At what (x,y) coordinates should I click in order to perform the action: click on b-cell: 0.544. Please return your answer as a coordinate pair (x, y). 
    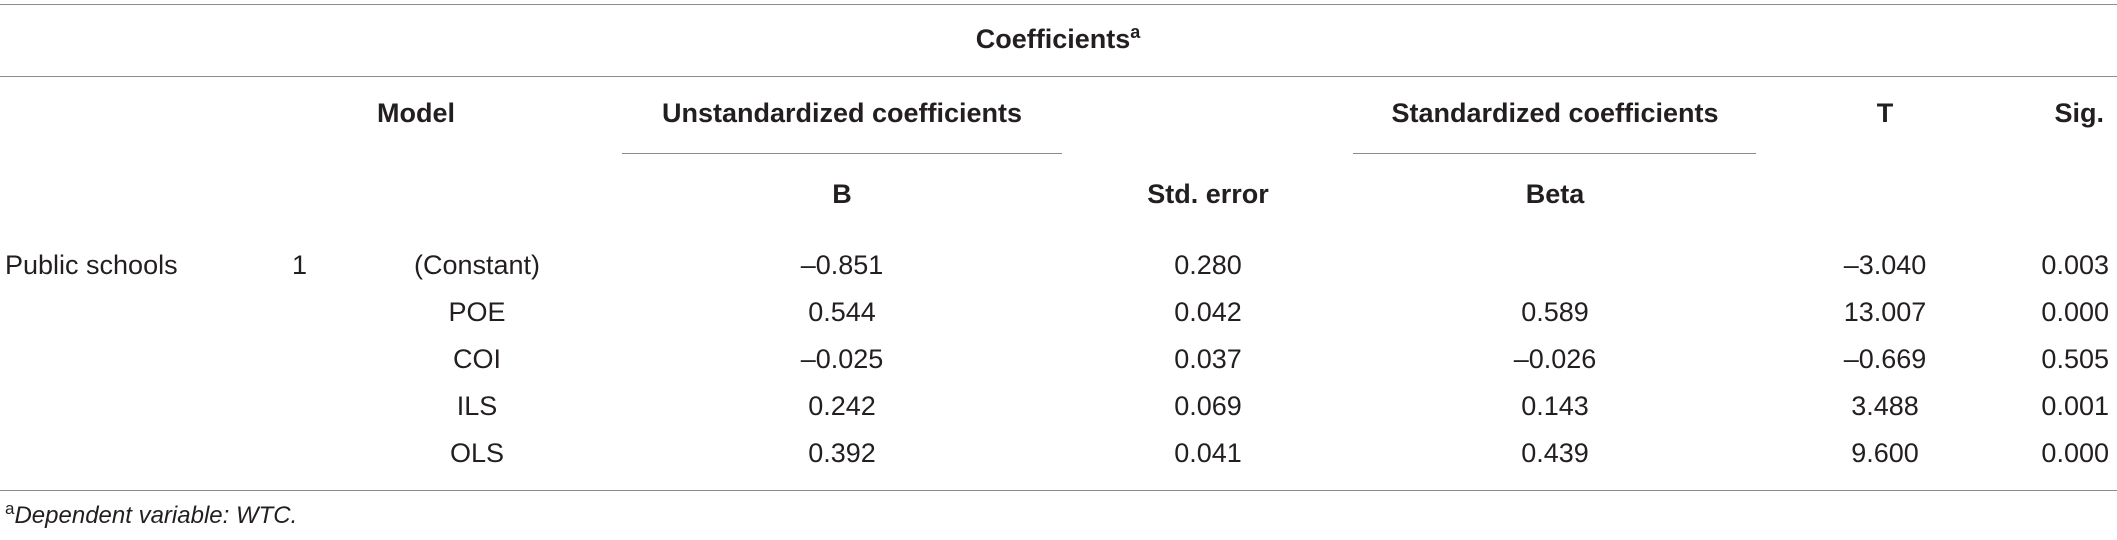
    Looking at the image, I should click on (842, 312).